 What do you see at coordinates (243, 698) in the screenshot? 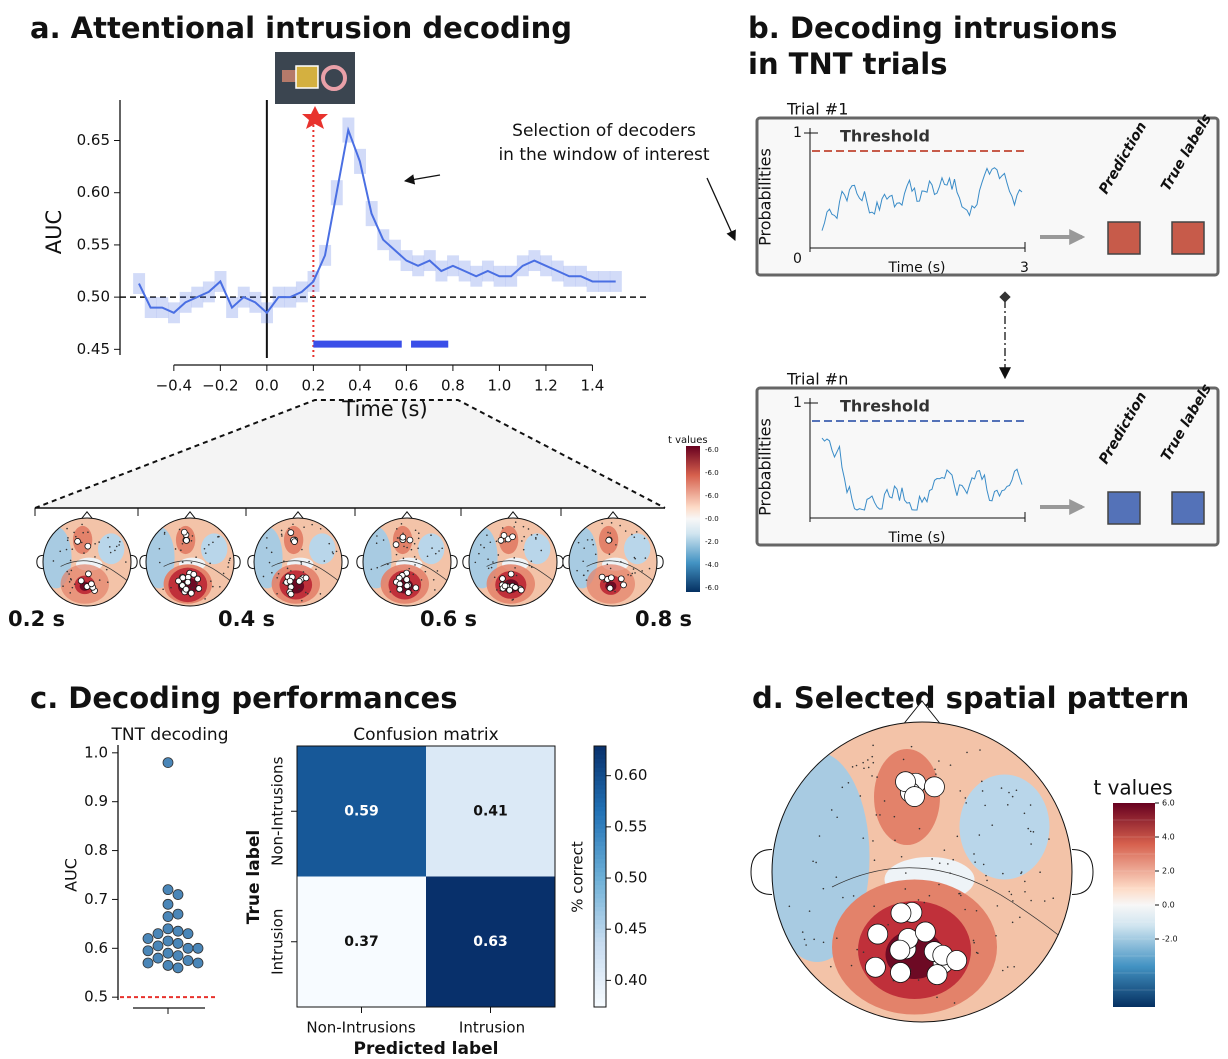
I see `panel-title: c. Decoding performances` at bounding box center [243, 698].